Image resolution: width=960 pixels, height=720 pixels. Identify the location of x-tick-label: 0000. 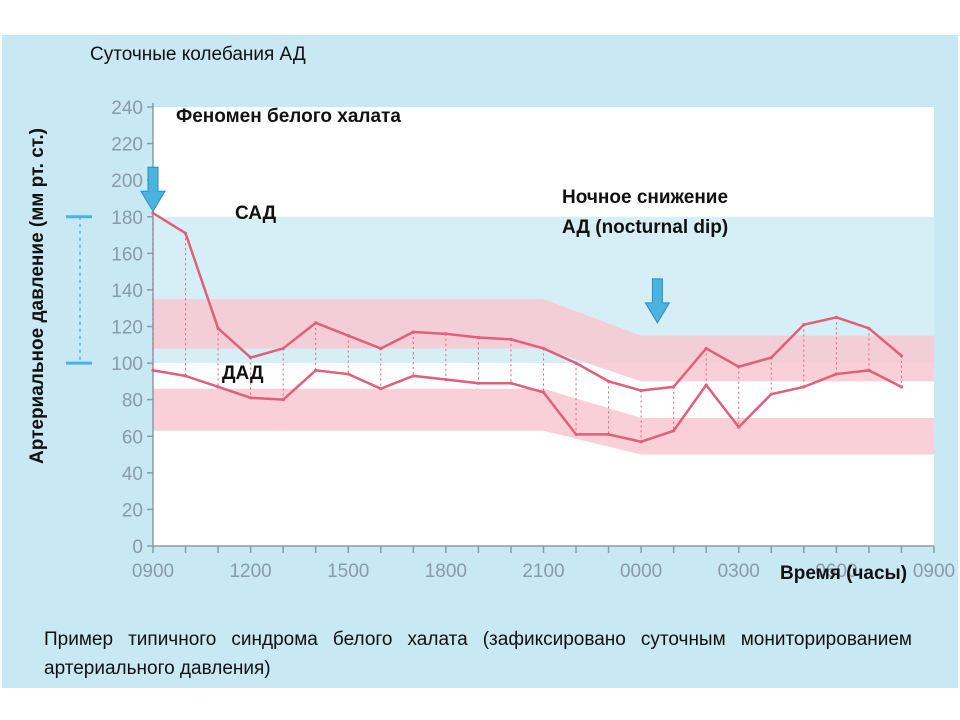
(641, 571).